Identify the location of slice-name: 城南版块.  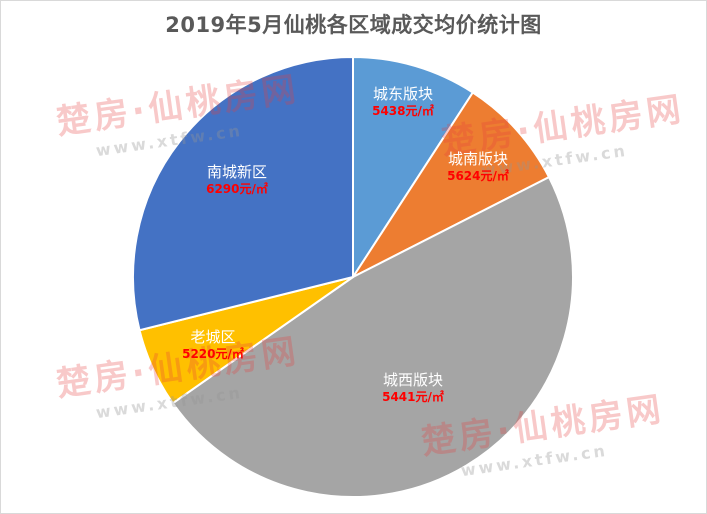
(478, 159).